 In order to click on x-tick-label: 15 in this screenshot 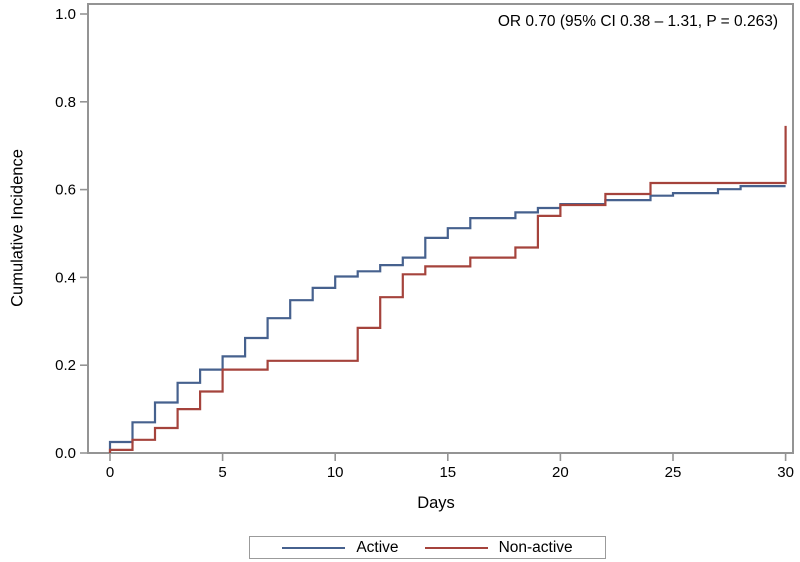, I will do `click(447, 472)`.